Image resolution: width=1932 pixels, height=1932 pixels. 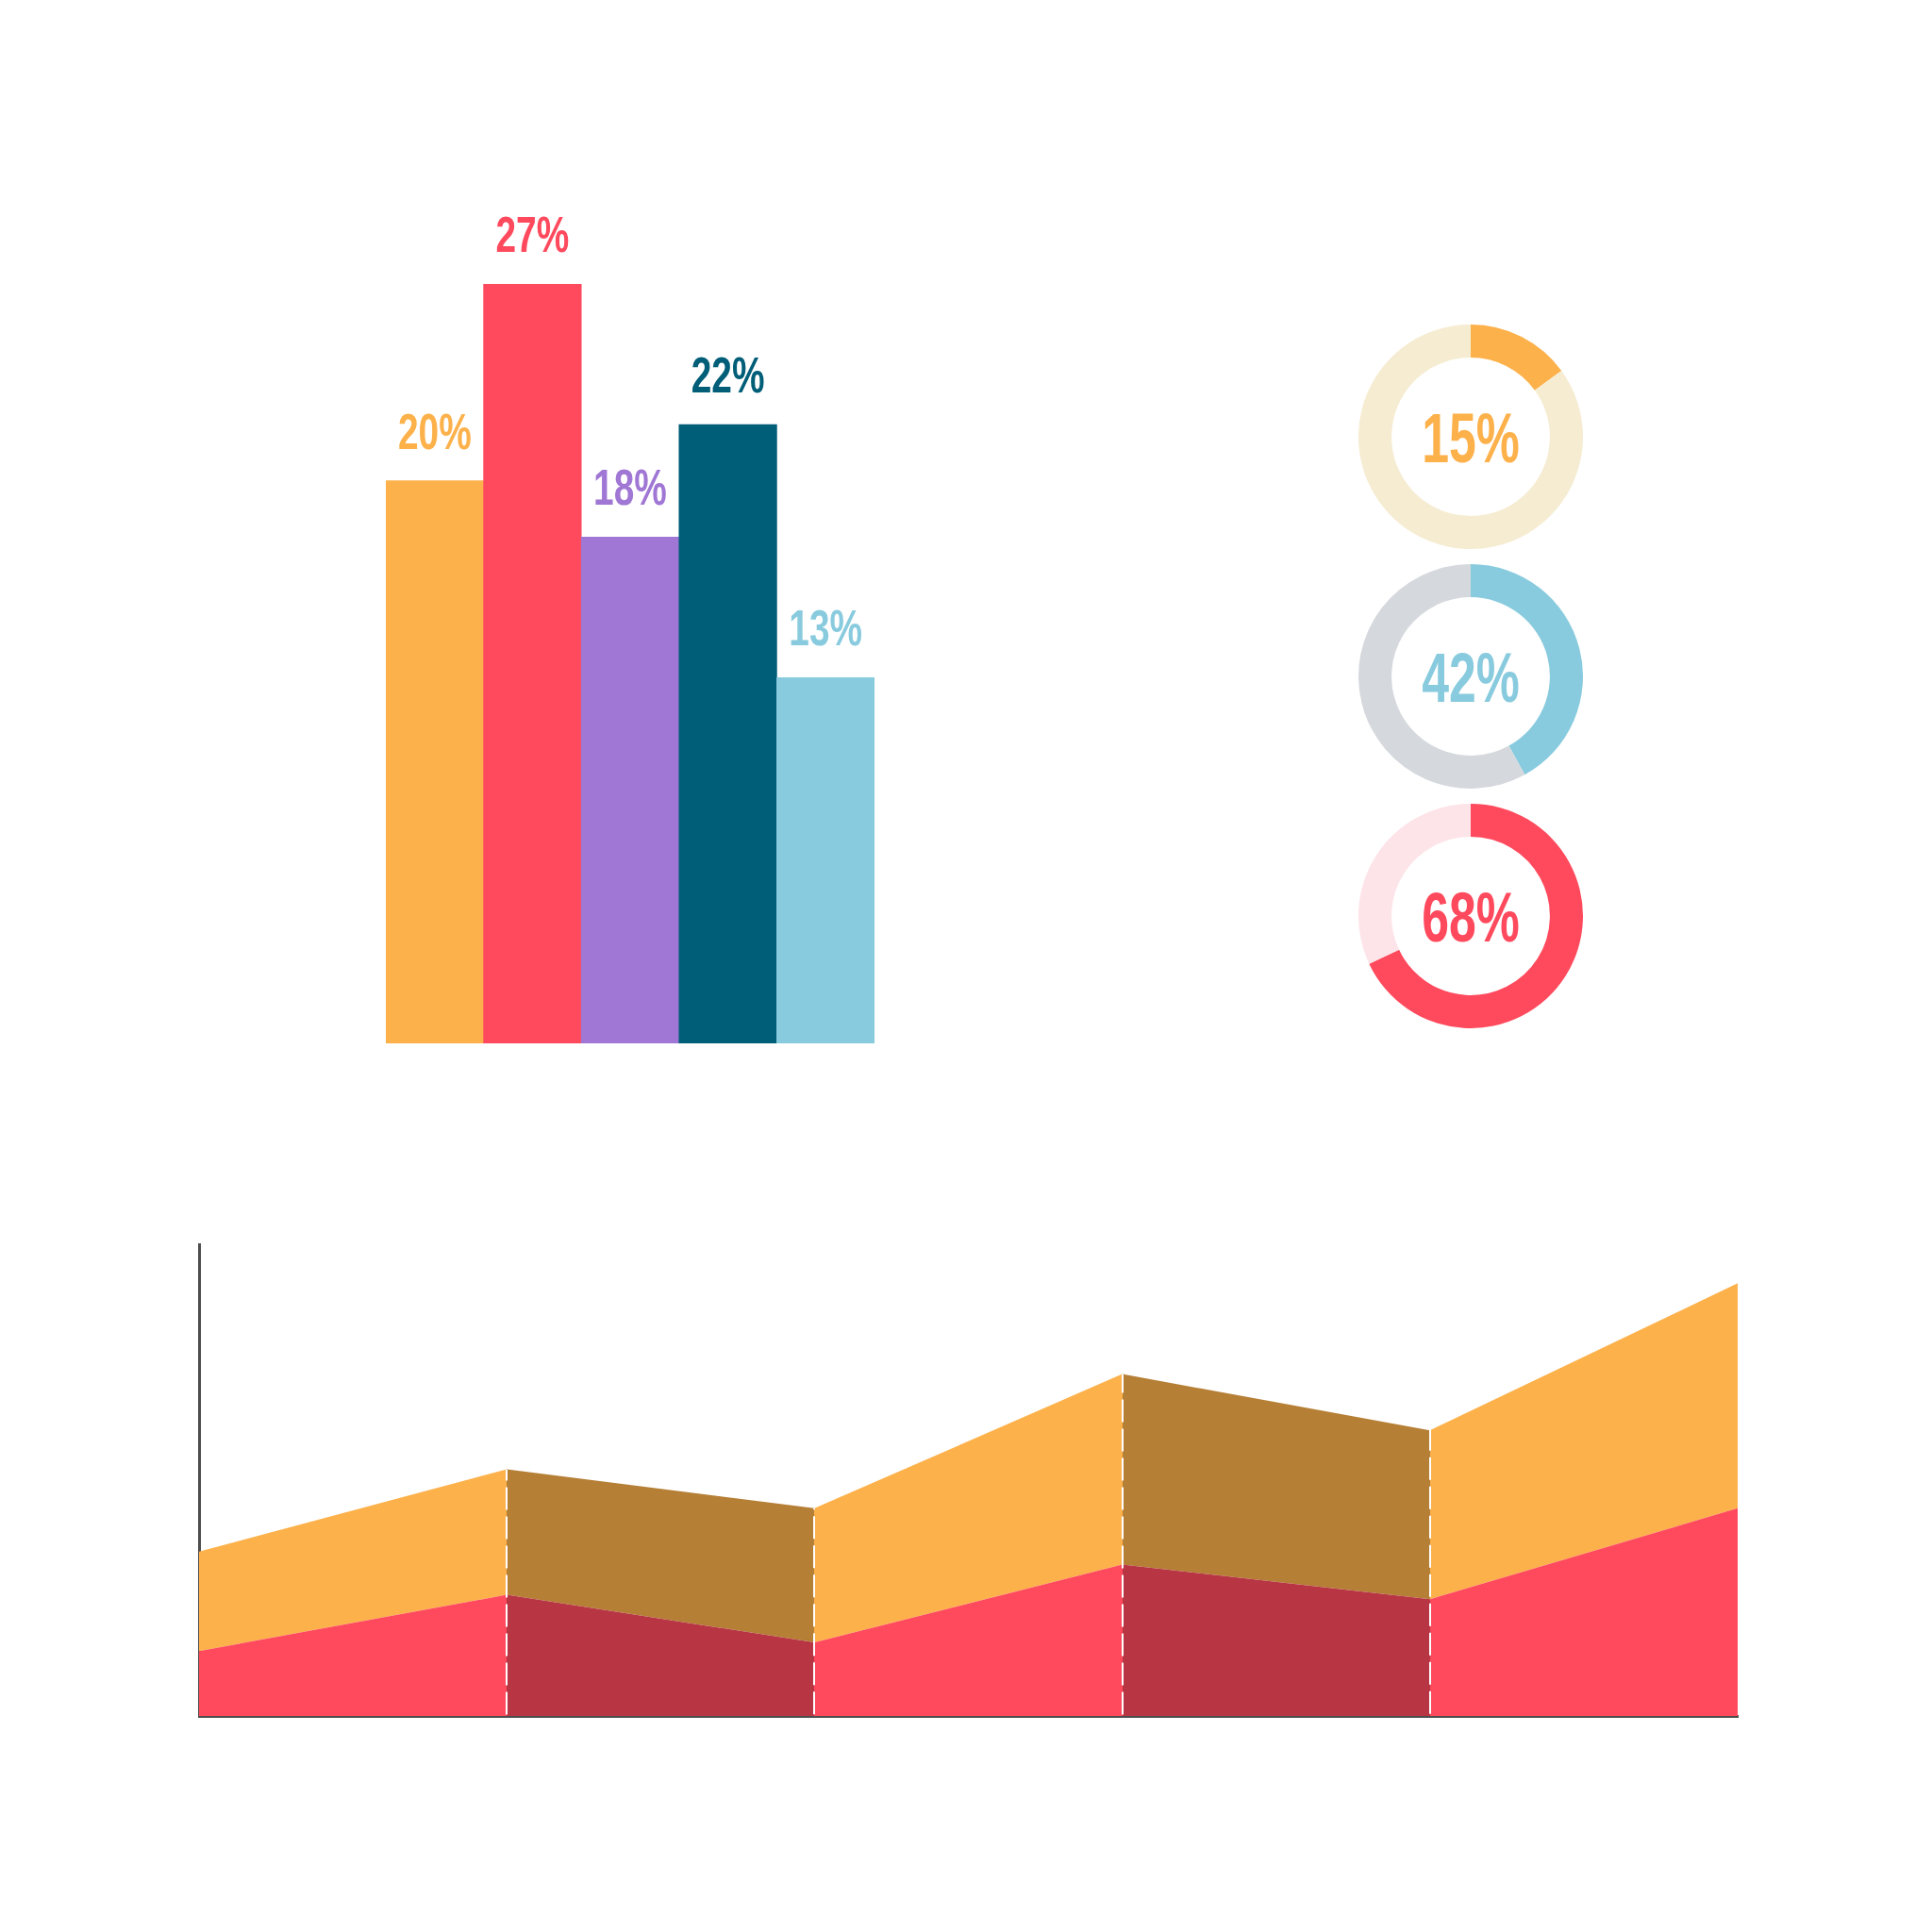 What do you see at coordinates (630, 487) in the screenshot?
I see `data-label: 18%` at bounding box center [630, 487].